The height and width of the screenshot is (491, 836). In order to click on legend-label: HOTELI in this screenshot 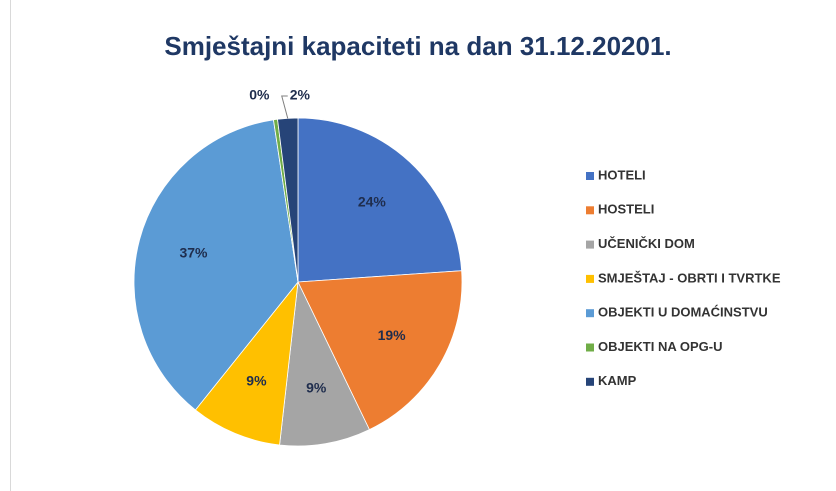, I will do `click(622, 174)`.